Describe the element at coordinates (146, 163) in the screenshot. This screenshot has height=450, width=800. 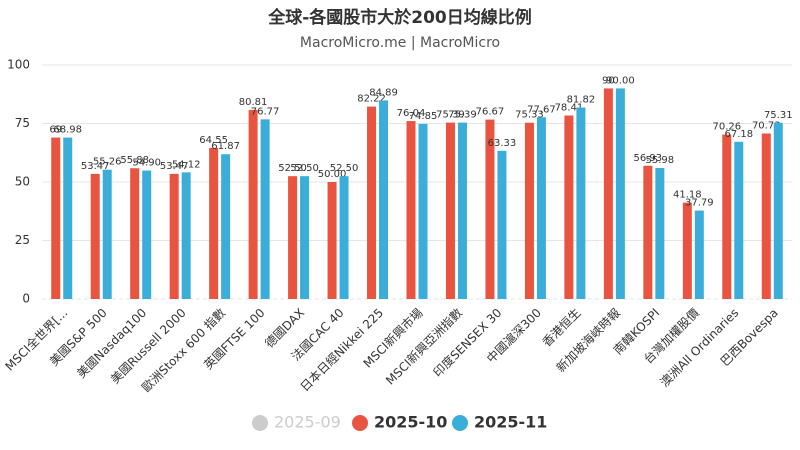
I see `data-label: 54.90` at that location.